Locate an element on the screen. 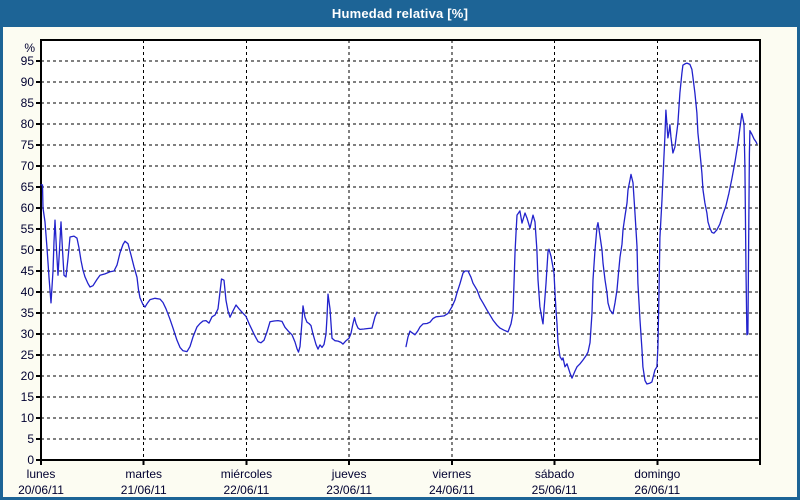 The image size is (800, 500). y-tick-label: 65 is located at coordinates (28, 187).